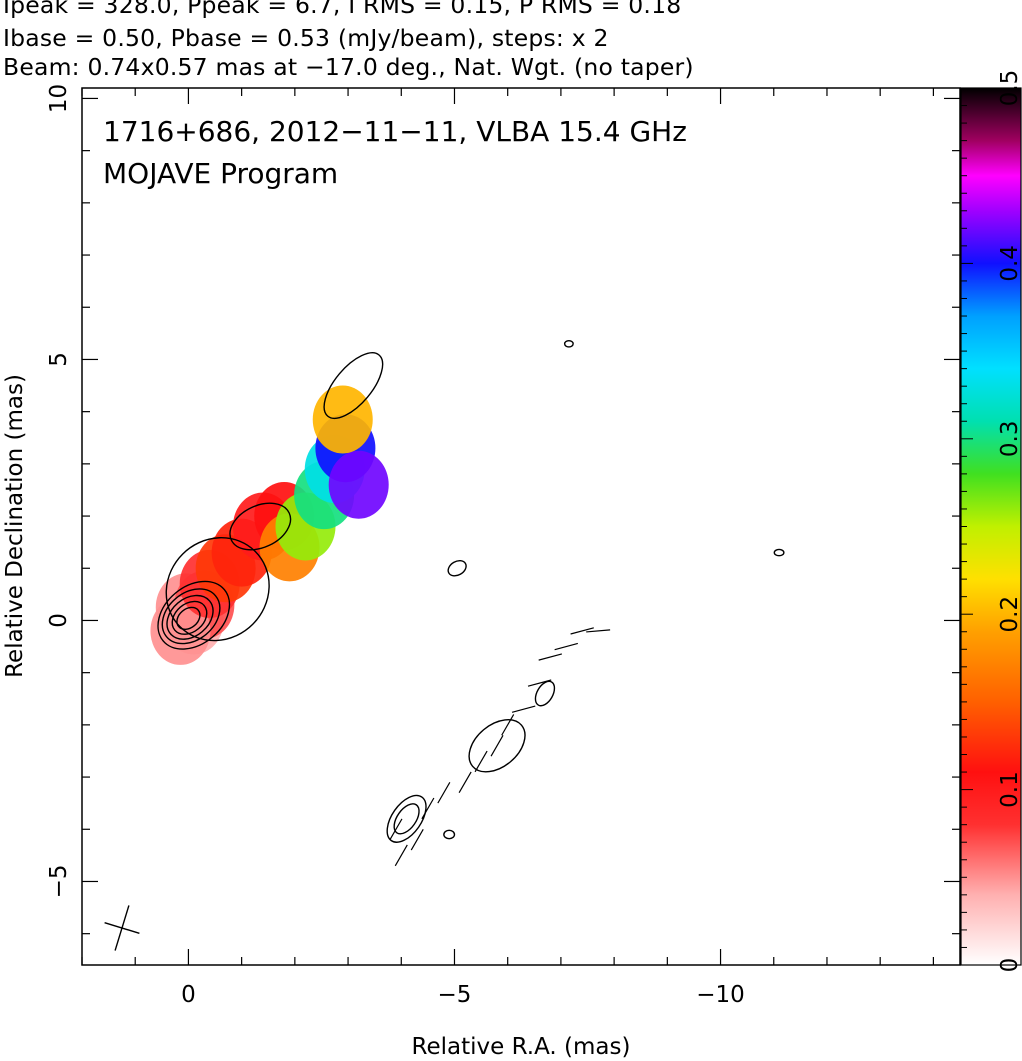  Describe the element at coordinates (59, 98) in the screenshot. I see `y-tick-label: 10` at that location.